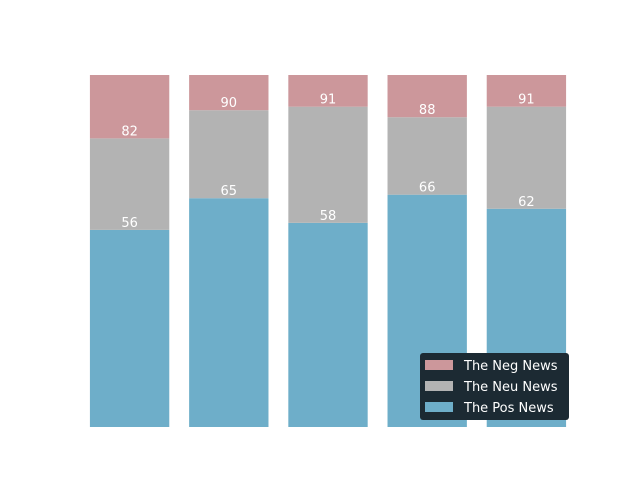 The width and height of the screenshot is (640, 480). I want to click on legend-label-the-neg-news: The Neg News, so click(510, 366).